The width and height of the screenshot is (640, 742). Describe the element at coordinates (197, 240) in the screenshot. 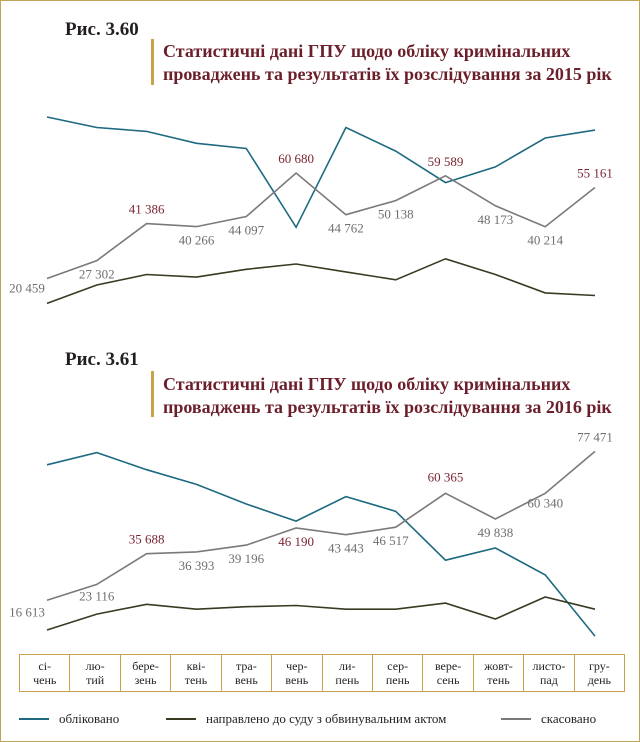

I see `data-label: 40 266` at that location.